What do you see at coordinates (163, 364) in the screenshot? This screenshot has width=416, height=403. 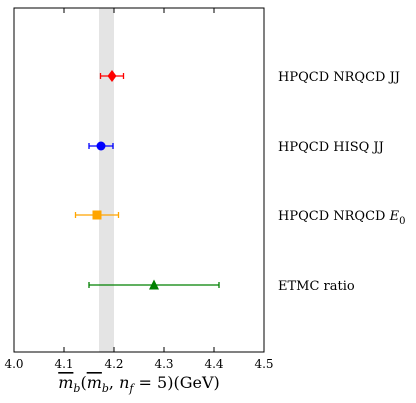 I see `x-tick-label: 4.3` at bounding box center [163, 364].